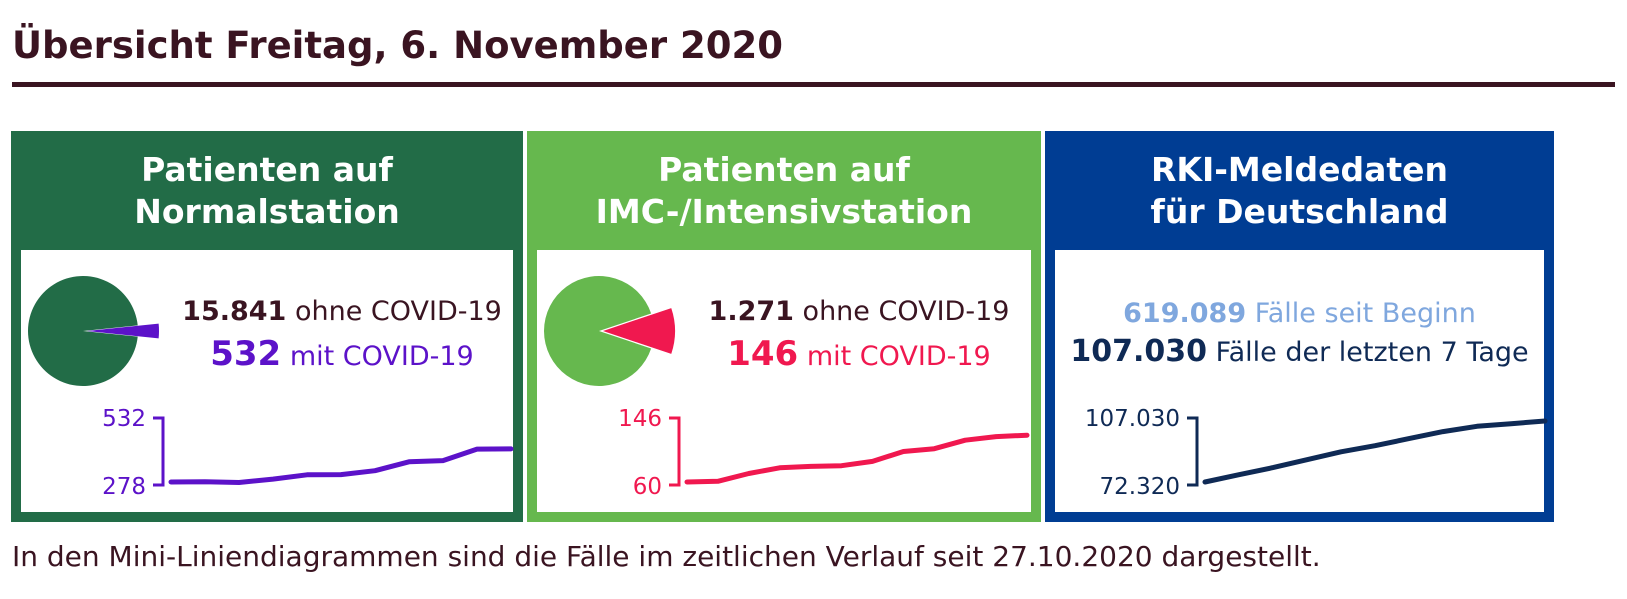 This screenshot has width=1627, height=599. What do you see at coordinates (640, 419) in the screenshot?
I see `sparkline-max-label: 146` at bounding box center [640, 419].